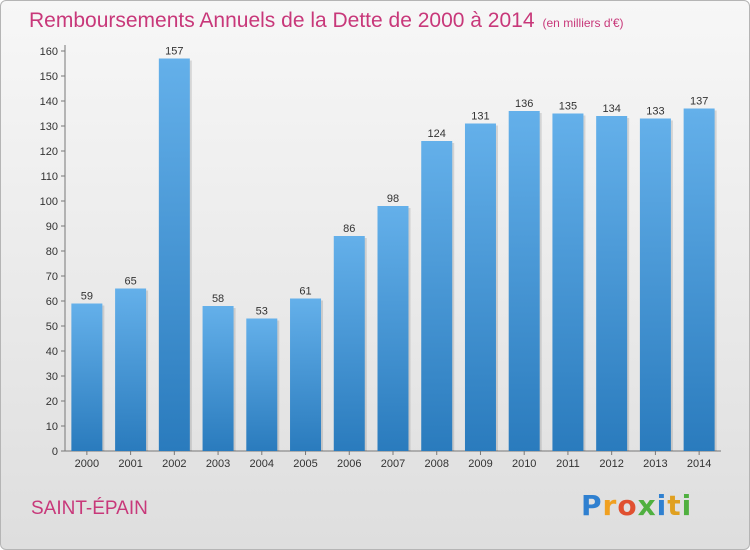  Describe the element at coordinates (131, 369) in the screenshot. I see `bar-2001` at that location.